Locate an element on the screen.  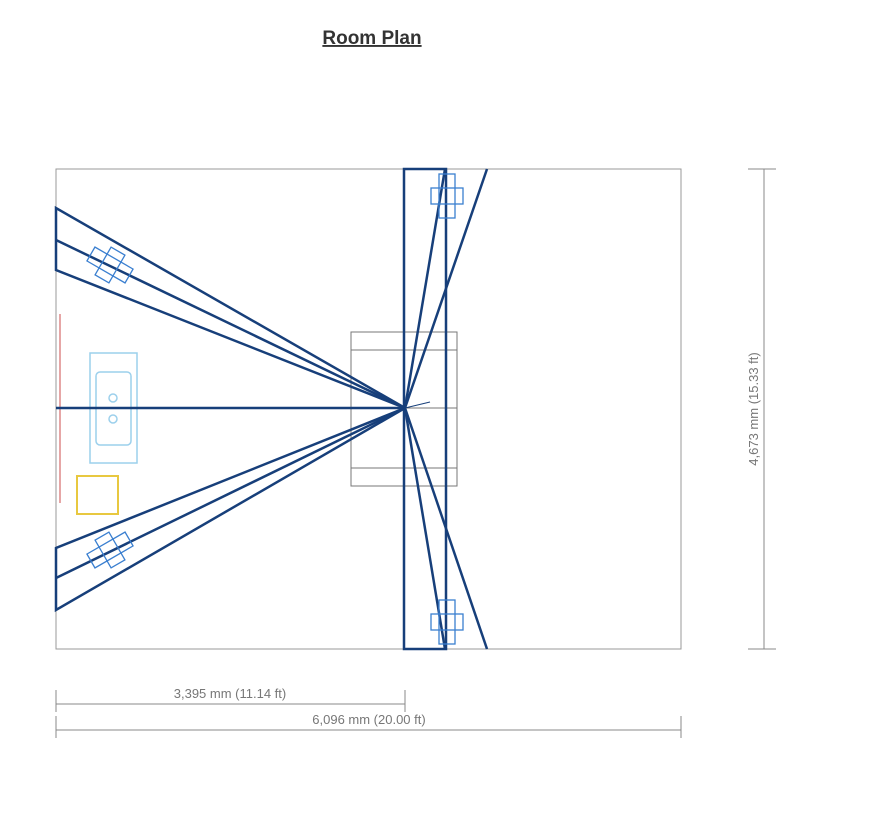
width-label: 6,096 mm (20.00 ft) is located at coordinates (368, 719).